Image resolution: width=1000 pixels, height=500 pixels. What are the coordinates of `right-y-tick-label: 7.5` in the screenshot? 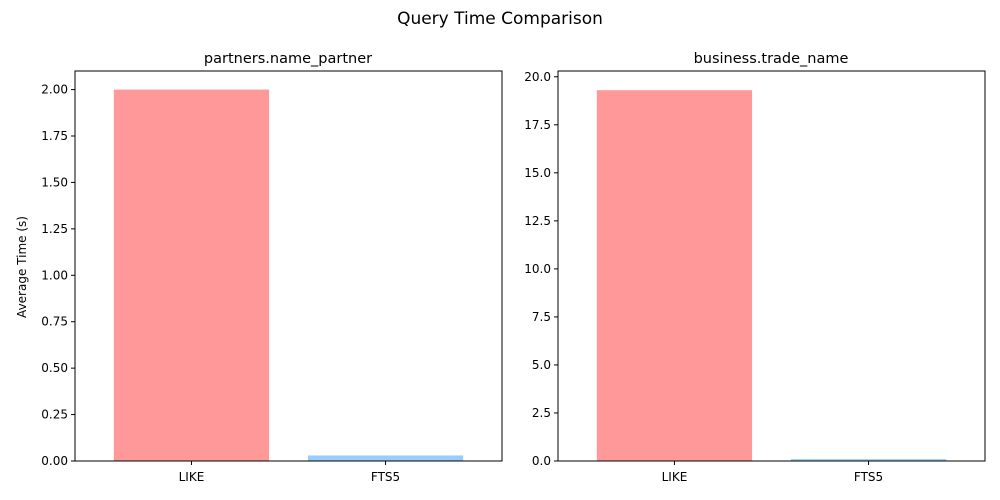 It's located at (541, 317).